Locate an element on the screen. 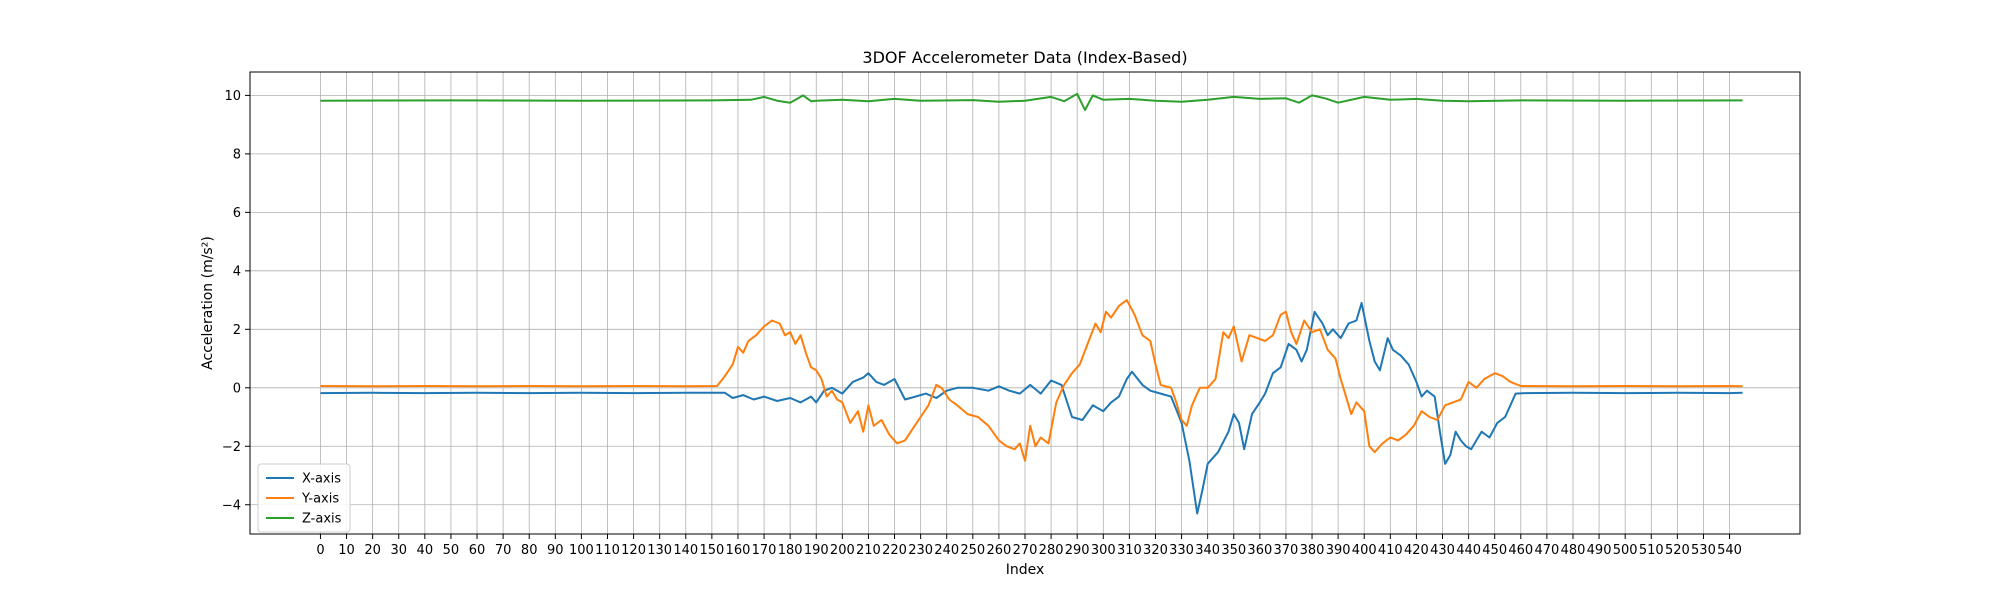  x-tick-label: 470 is located at coordinates (1546, 550).